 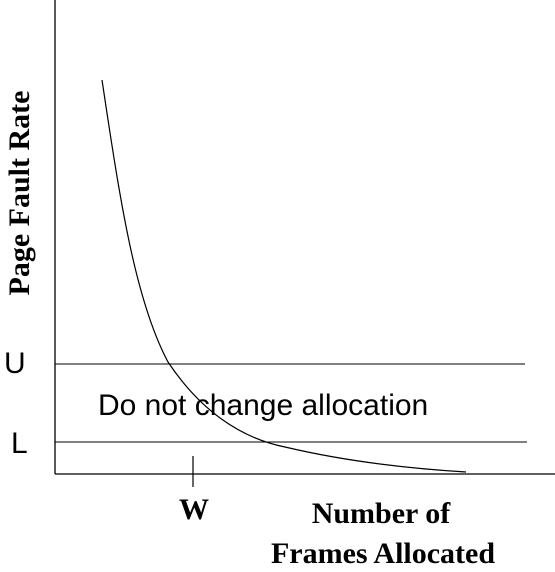 What do you see at coordinates (383, 553) in the screenshot?
I see `x-axis-label-line-2: Frames Allocated` at bounding box center [383, 553].